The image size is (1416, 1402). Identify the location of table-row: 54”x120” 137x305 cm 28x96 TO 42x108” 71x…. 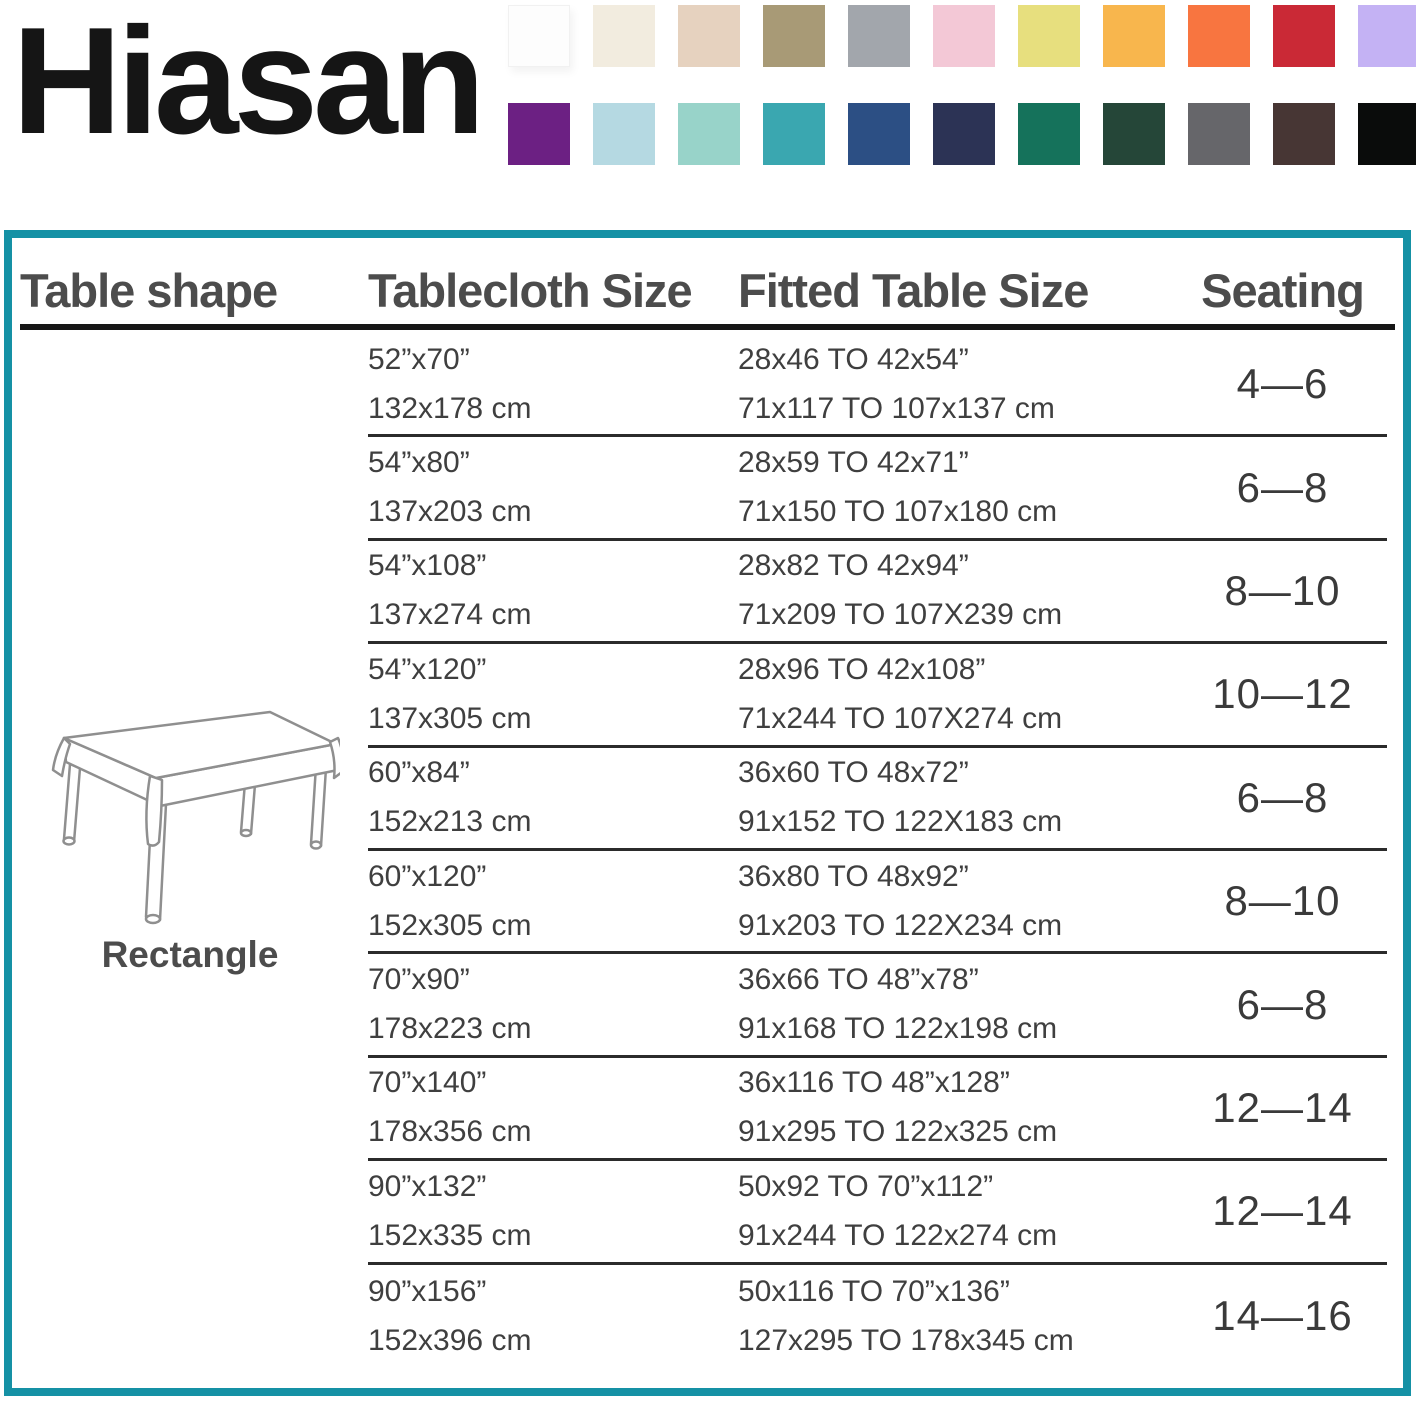
(877, 696).